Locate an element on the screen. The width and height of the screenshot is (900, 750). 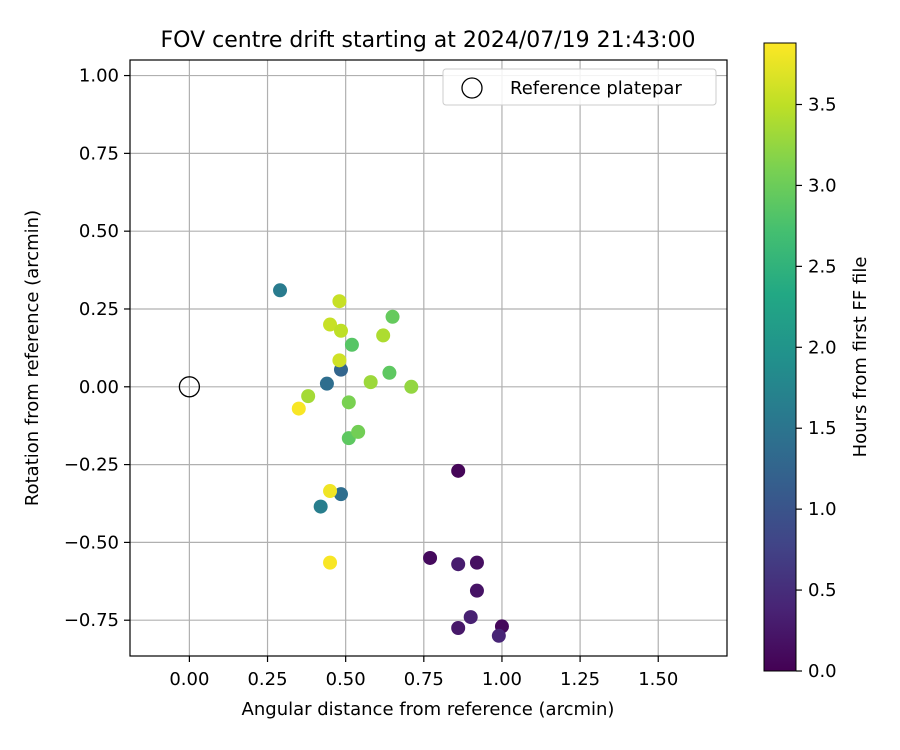
y-tick-label: −0.75 is located at coordinates (91, 620).